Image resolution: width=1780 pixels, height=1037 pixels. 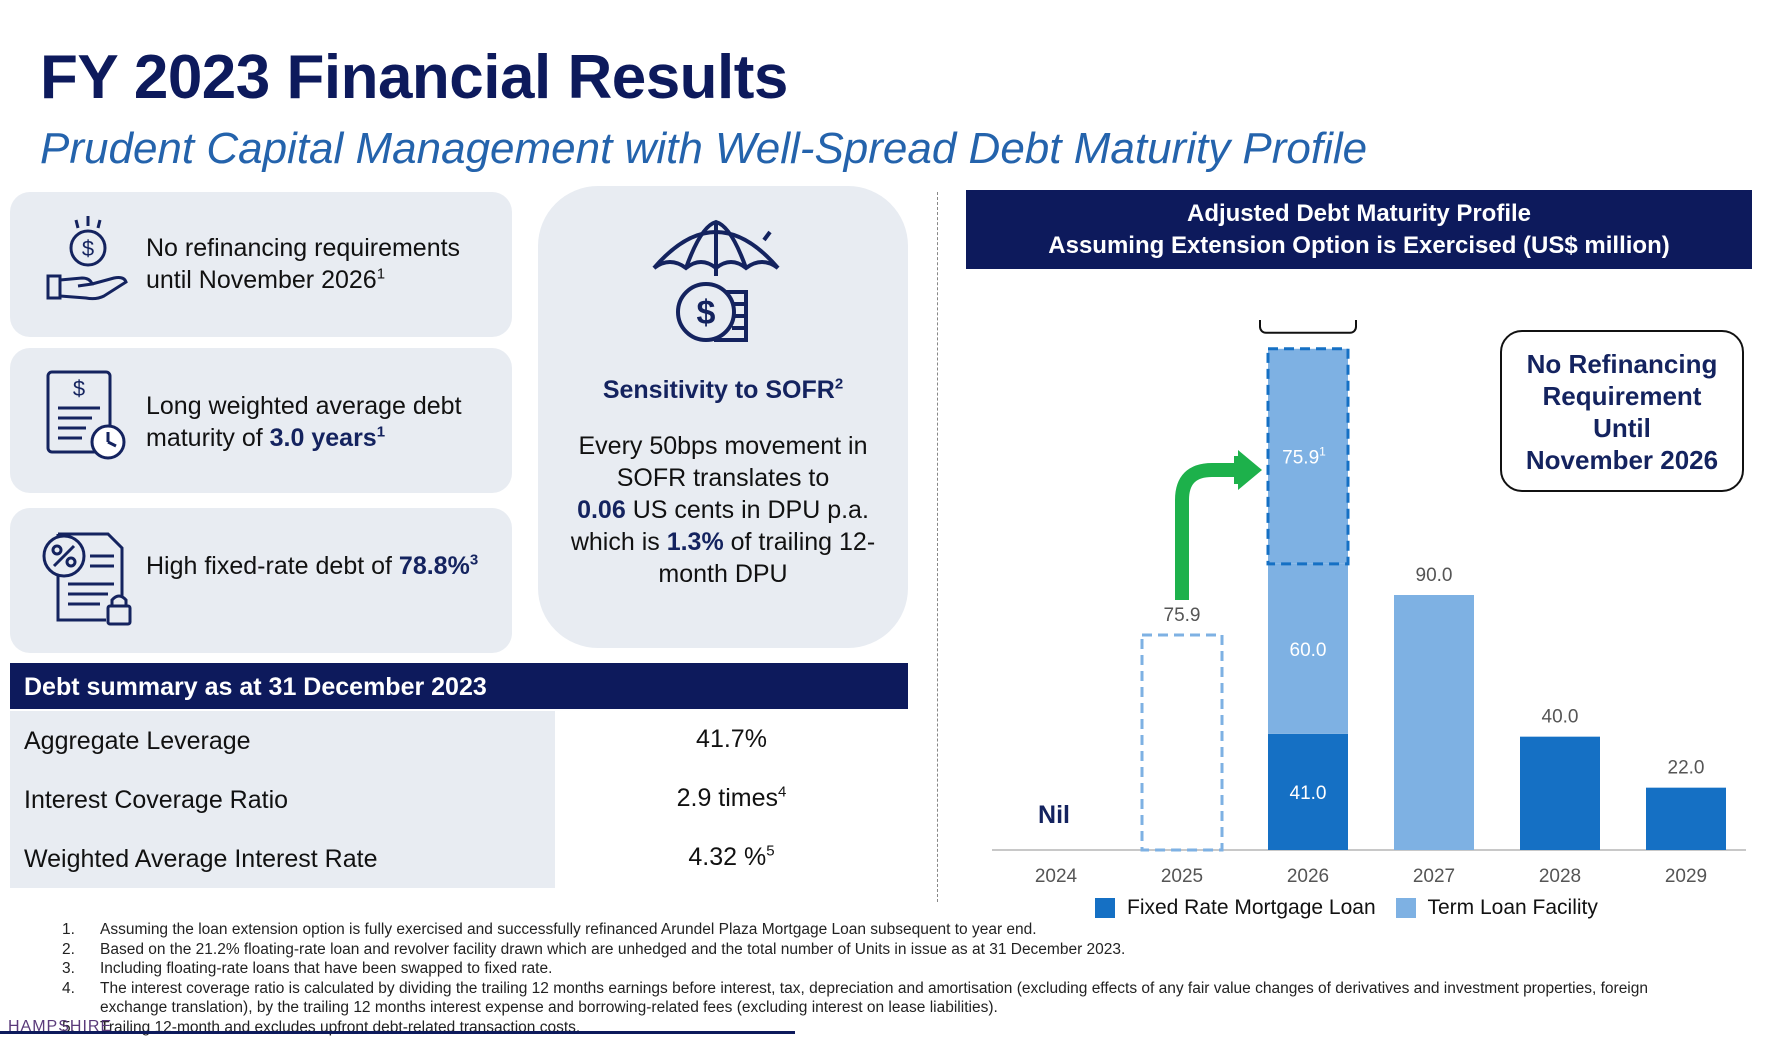 What do you see at coordinates (1248, 470) in the screenshot?
I see `extension-arrow-head` at bounding box center [1248, 470].